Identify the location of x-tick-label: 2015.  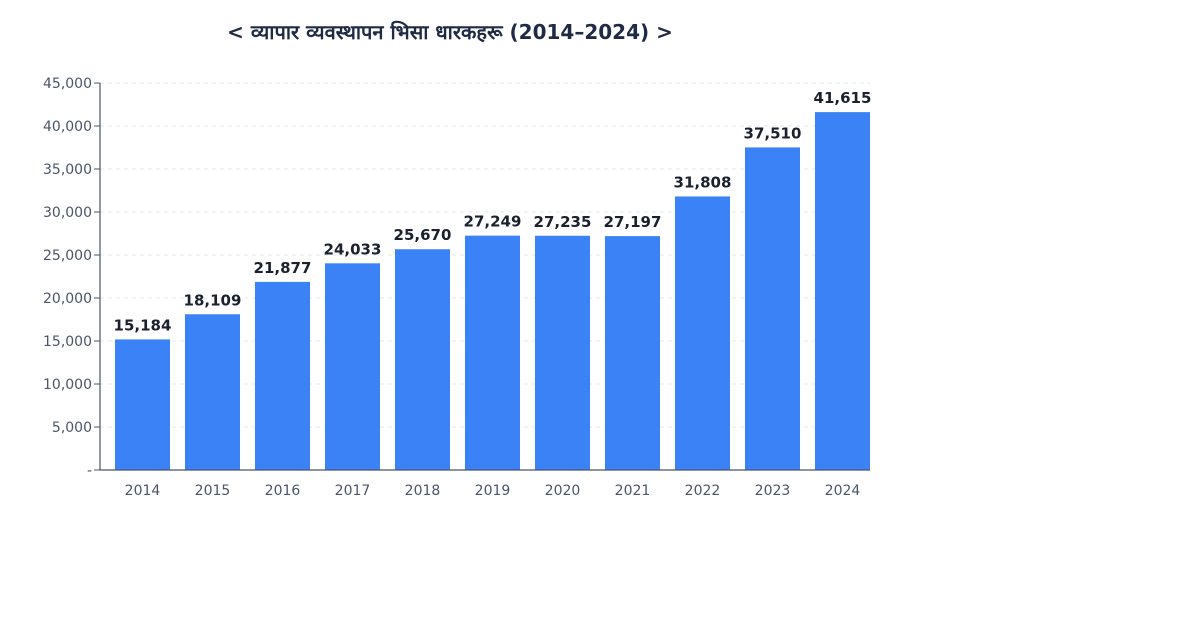
(213, 491).